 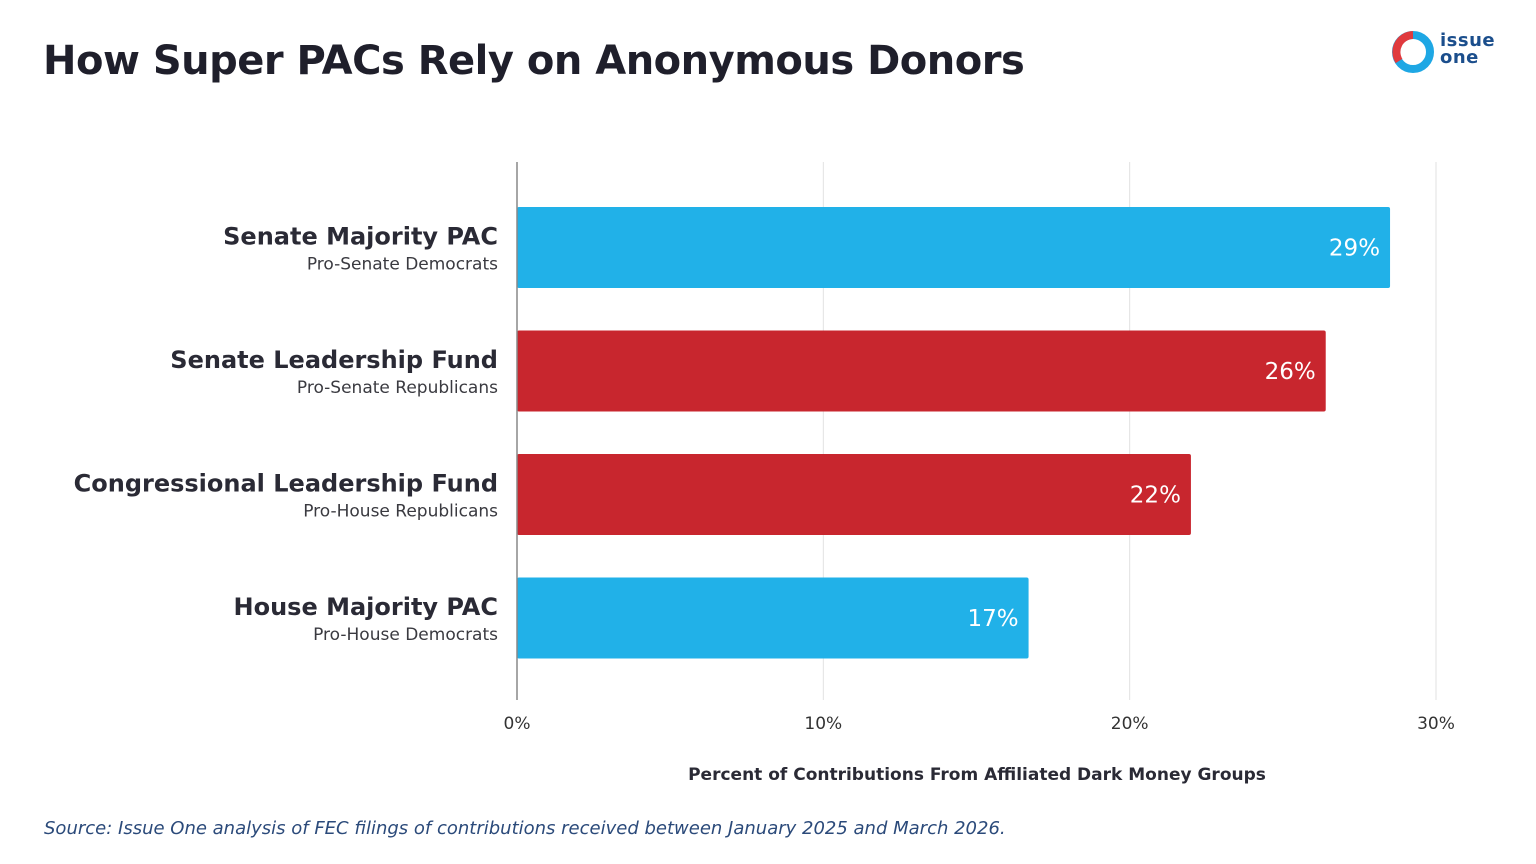 What do you see at coordinates (517, 724) in the screenshot?
I see `x-tick-label: 0%` at bounding box center [517, 724].